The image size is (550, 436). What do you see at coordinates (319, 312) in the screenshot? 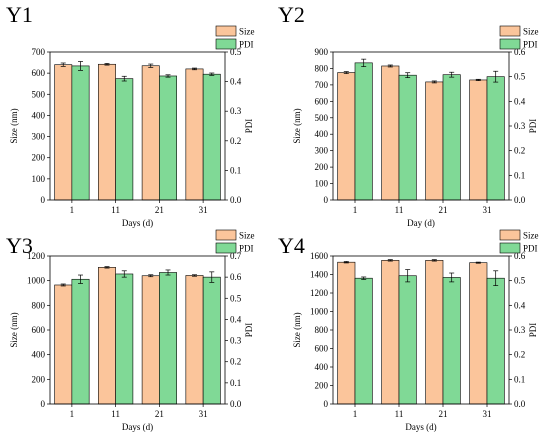
I see `y-tick-label: 1000` at bounding box center [319, 312].